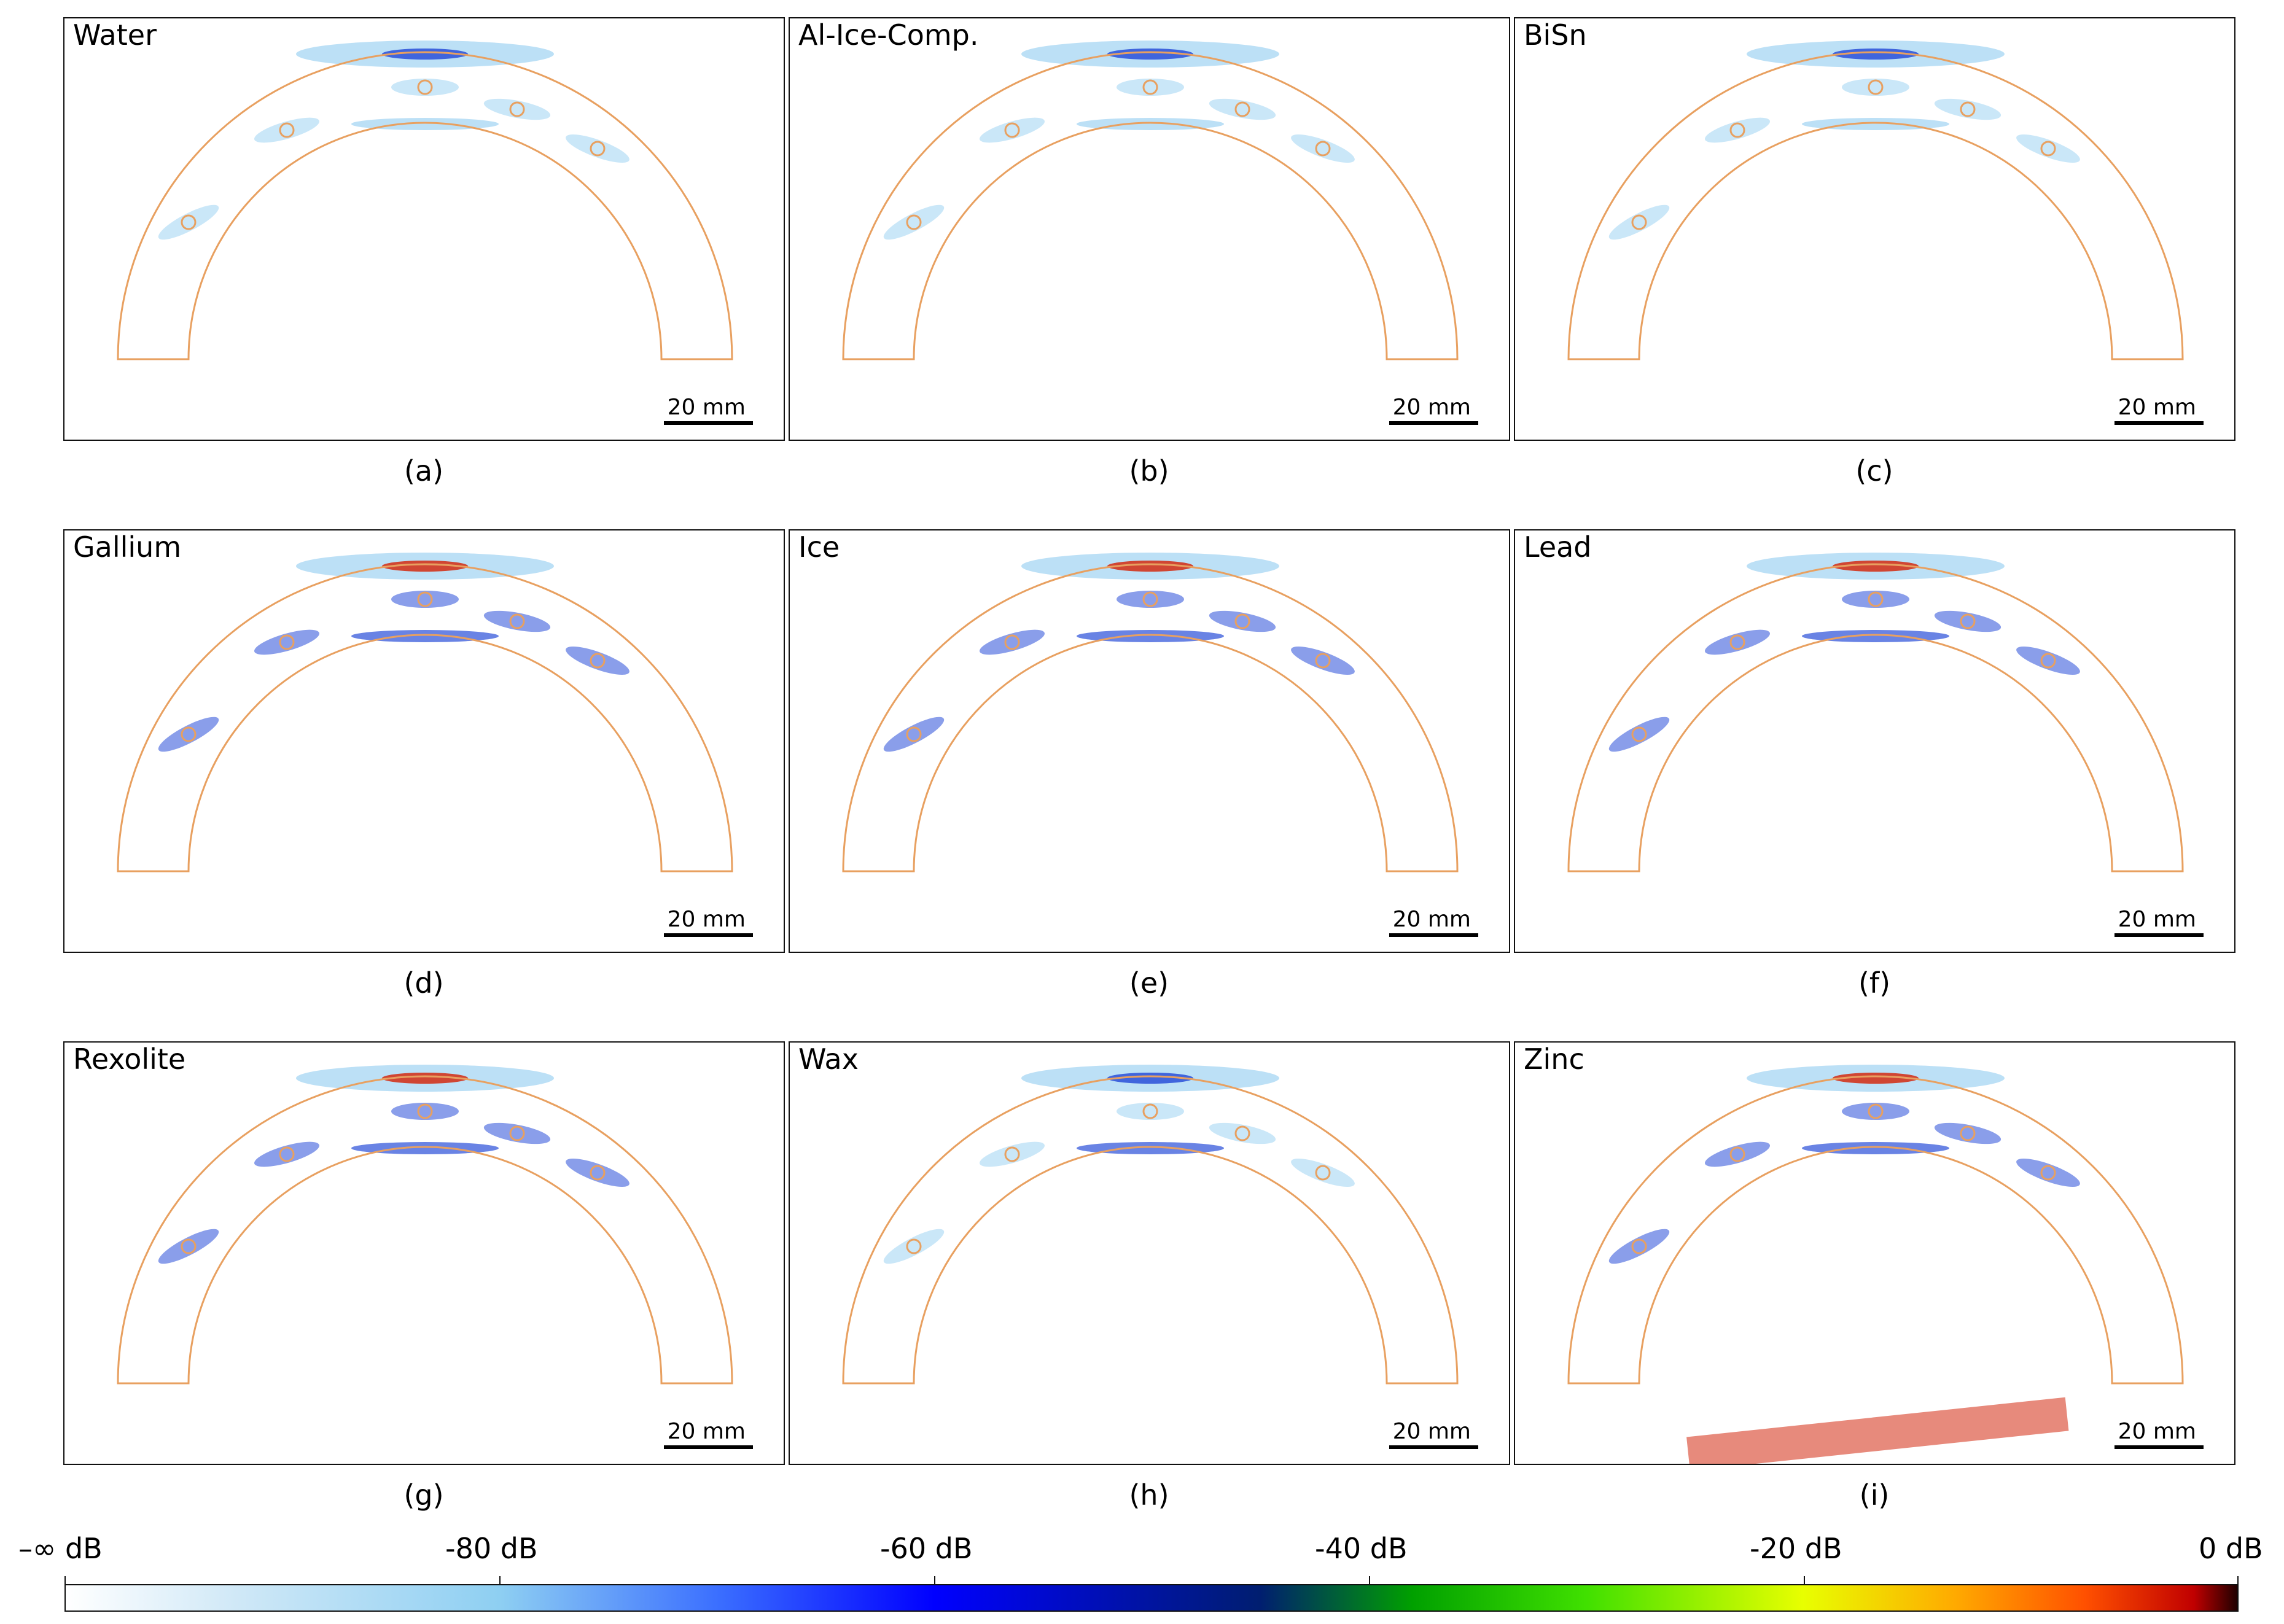 The height and width of the screenshot is (1624, 2284). What do you see at coordinates (1149, 983) in the screenshot?
I see `caption: (e)` at bounding box center [1149, 983].